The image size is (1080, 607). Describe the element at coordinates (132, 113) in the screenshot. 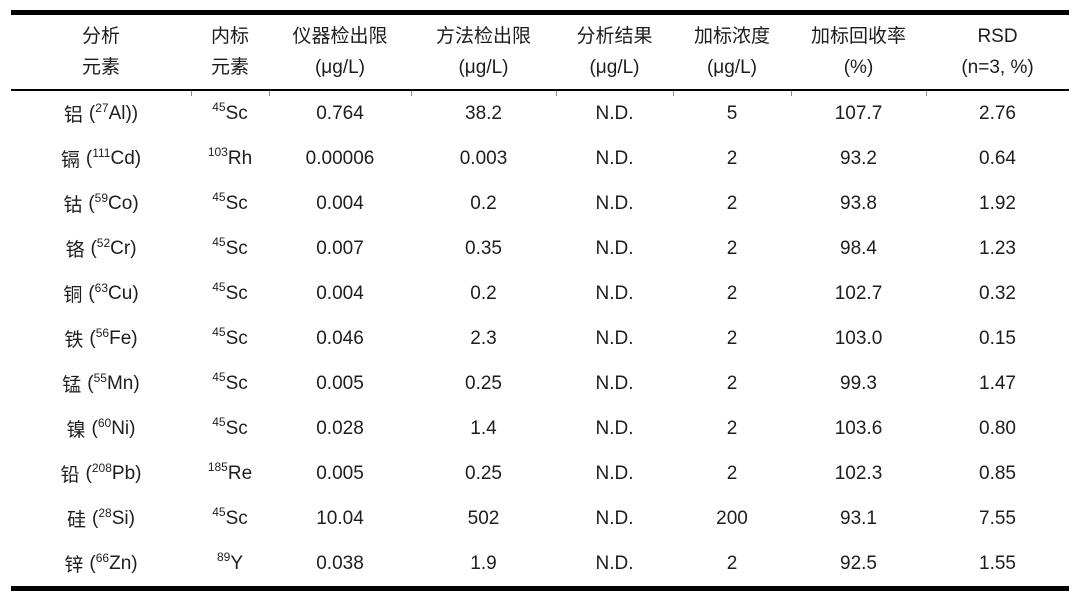

I see `element-close-paren: ))` at that location.